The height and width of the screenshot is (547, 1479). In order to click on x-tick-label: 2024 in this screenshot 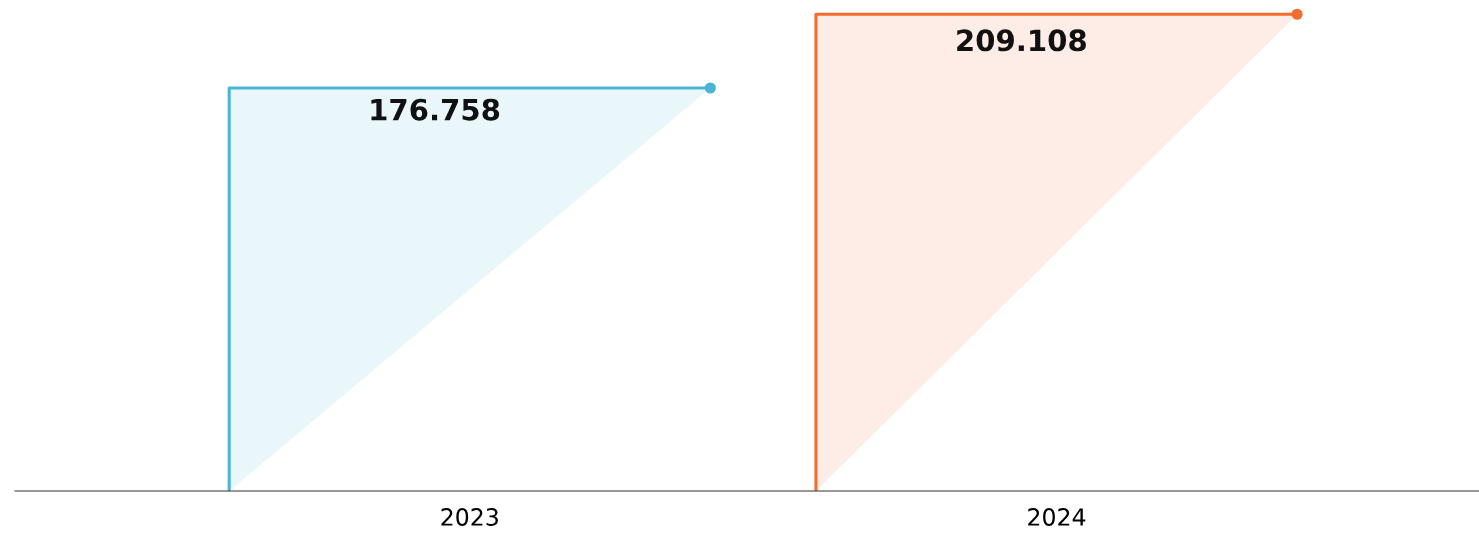, I will do `click(1057, 517)`.